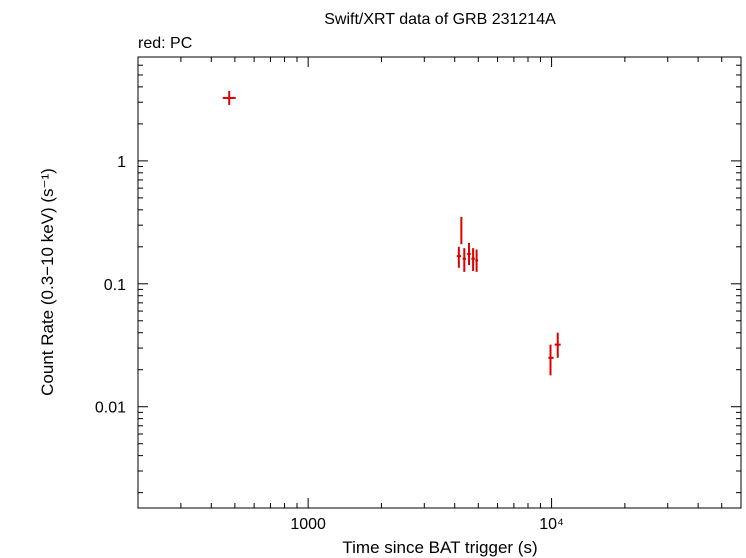 The image size is (746, 558). Describe the element at coordinates (551, 524) in the screenshot. I see `x-tick-label: 10⁴` at that location.